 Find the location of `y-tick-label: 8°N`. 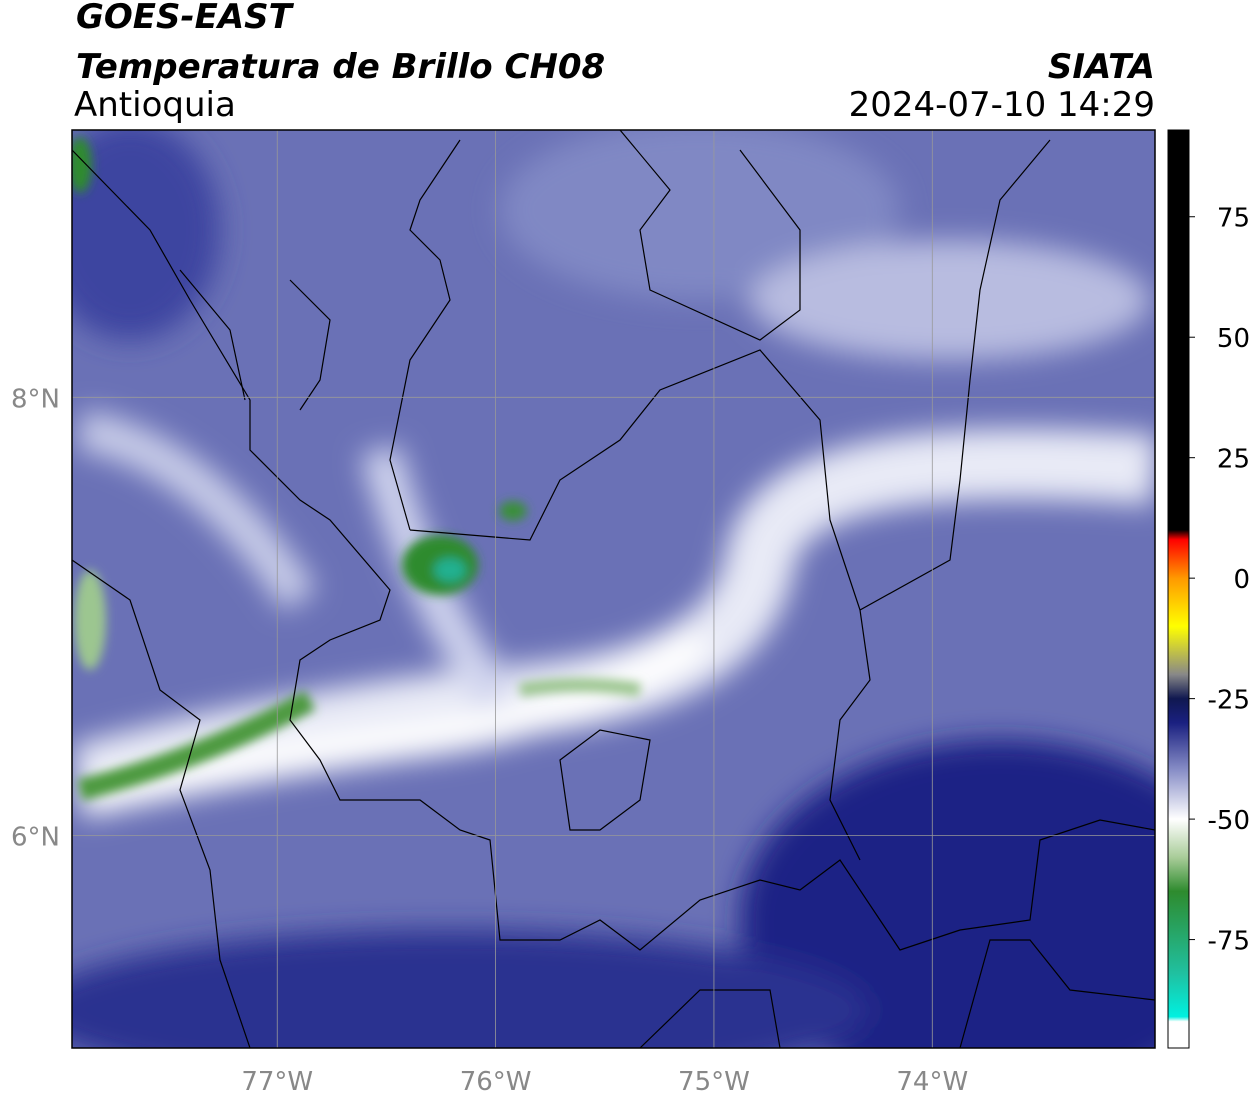

y-tick-label: 8°N is located at coordinates (35, 399).